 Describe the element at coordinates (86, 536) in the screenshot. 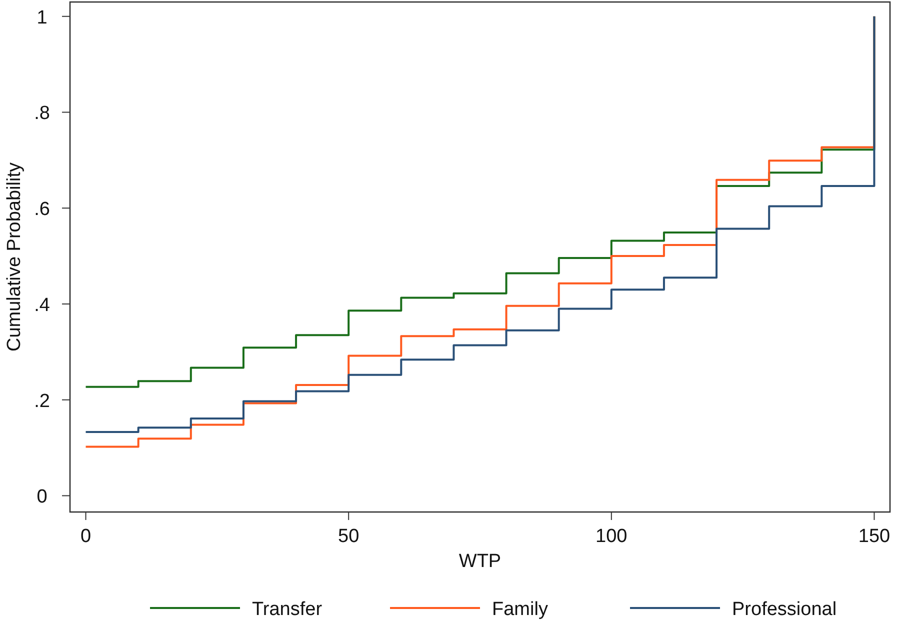

I see `x-tick-label: 0` at that location.